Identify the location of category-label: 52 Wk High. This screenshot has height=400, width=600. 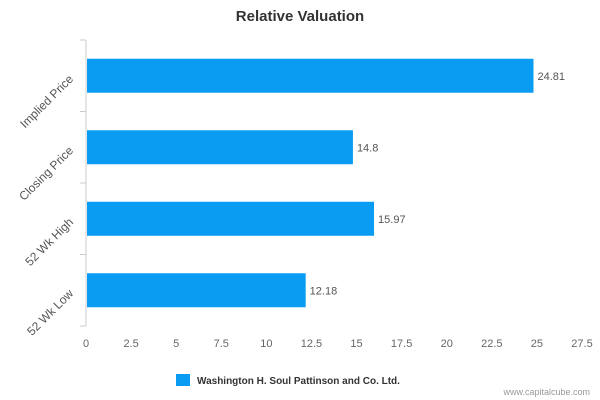
(49, 242).